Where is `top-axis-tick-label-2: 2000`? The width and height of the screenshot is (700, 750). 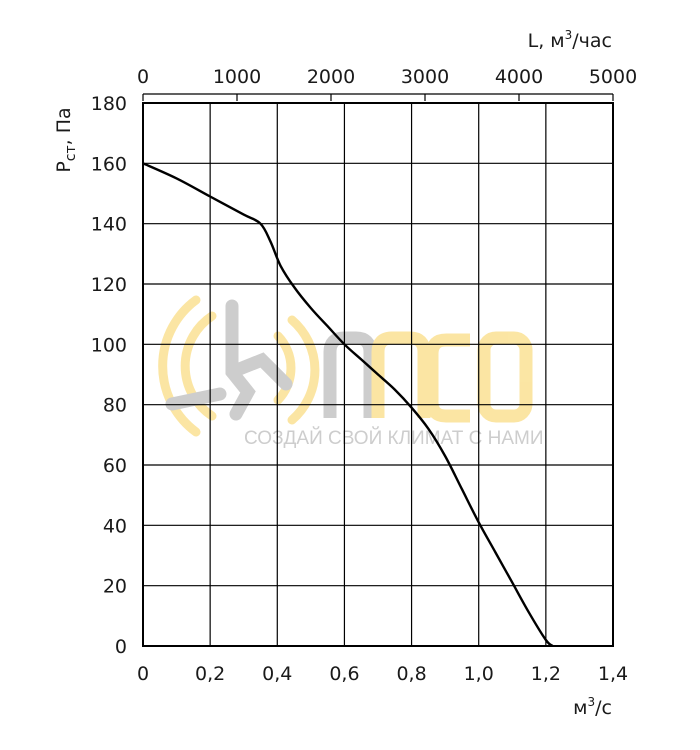 top-axis-tick-label-2: 2000 is located at coordinates (331, 77).